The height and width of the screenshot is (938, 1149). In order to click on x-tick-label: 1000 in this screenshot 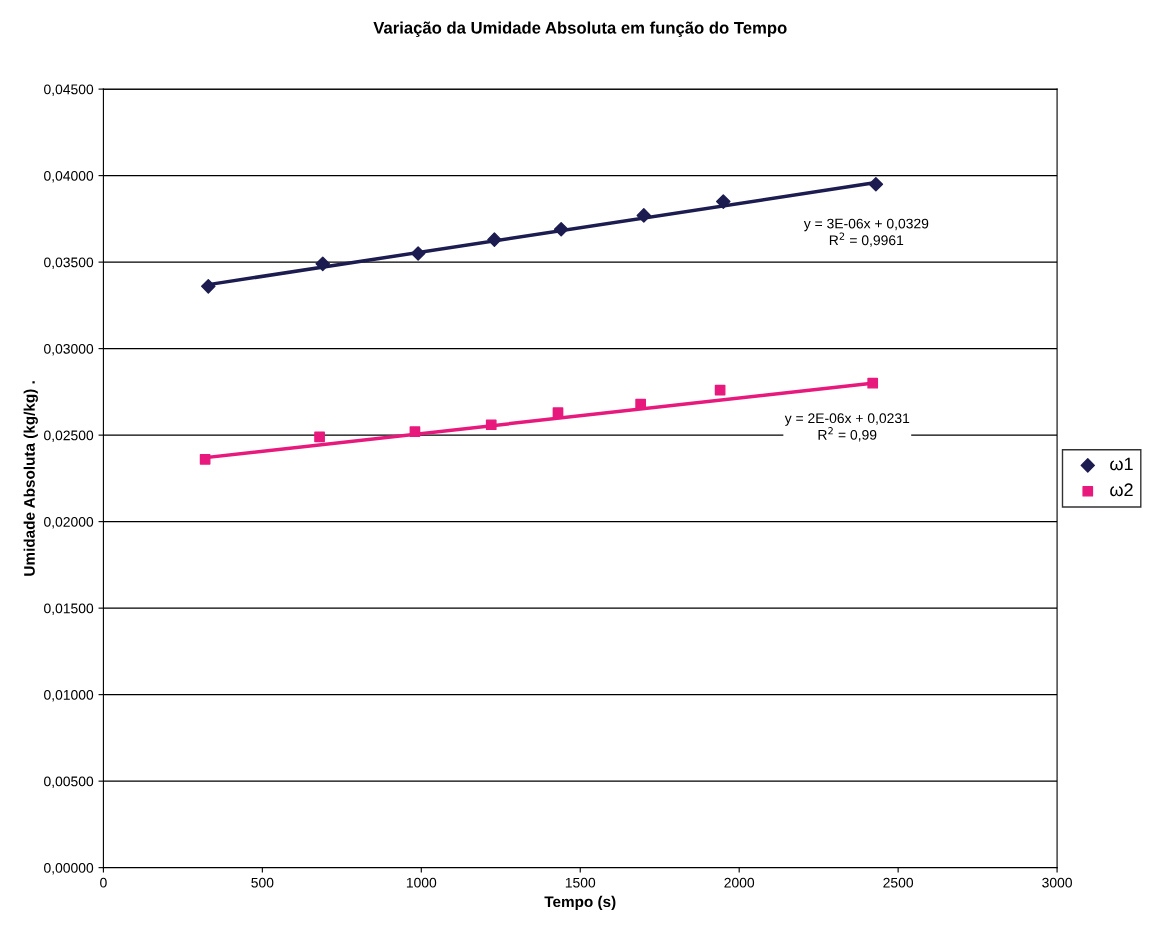, I will do `click(421, 882)`.